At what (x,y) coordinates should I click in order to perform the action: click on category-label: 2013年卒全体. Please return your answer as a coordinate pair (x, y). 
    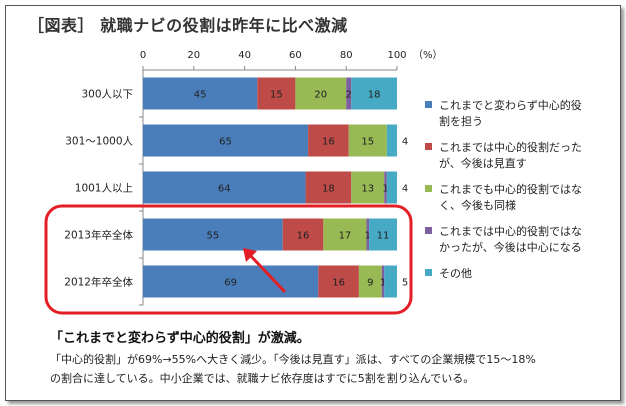
    Looking at the image, I should click on (98, 235).